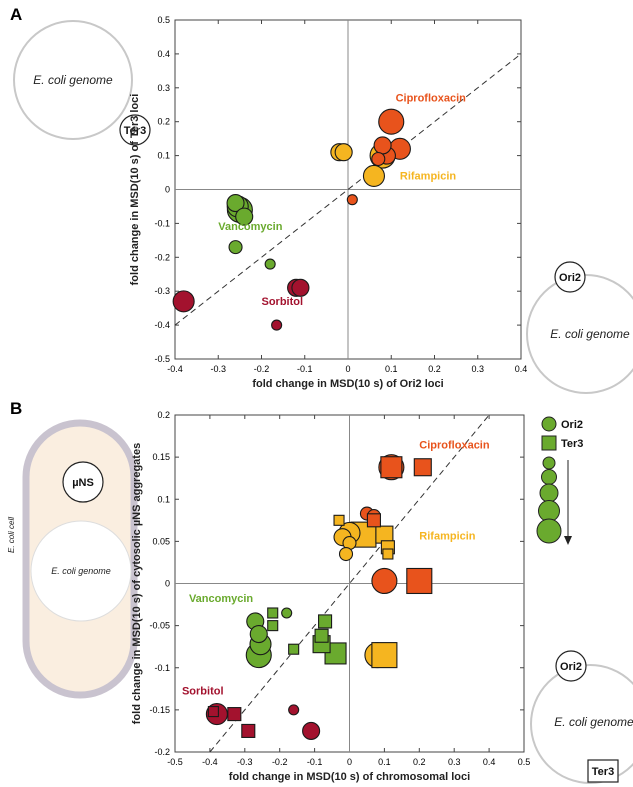 The width and height of the screenshot is (633, 787). I want to click on x-tick-label: 0.5, so click(524, 762).